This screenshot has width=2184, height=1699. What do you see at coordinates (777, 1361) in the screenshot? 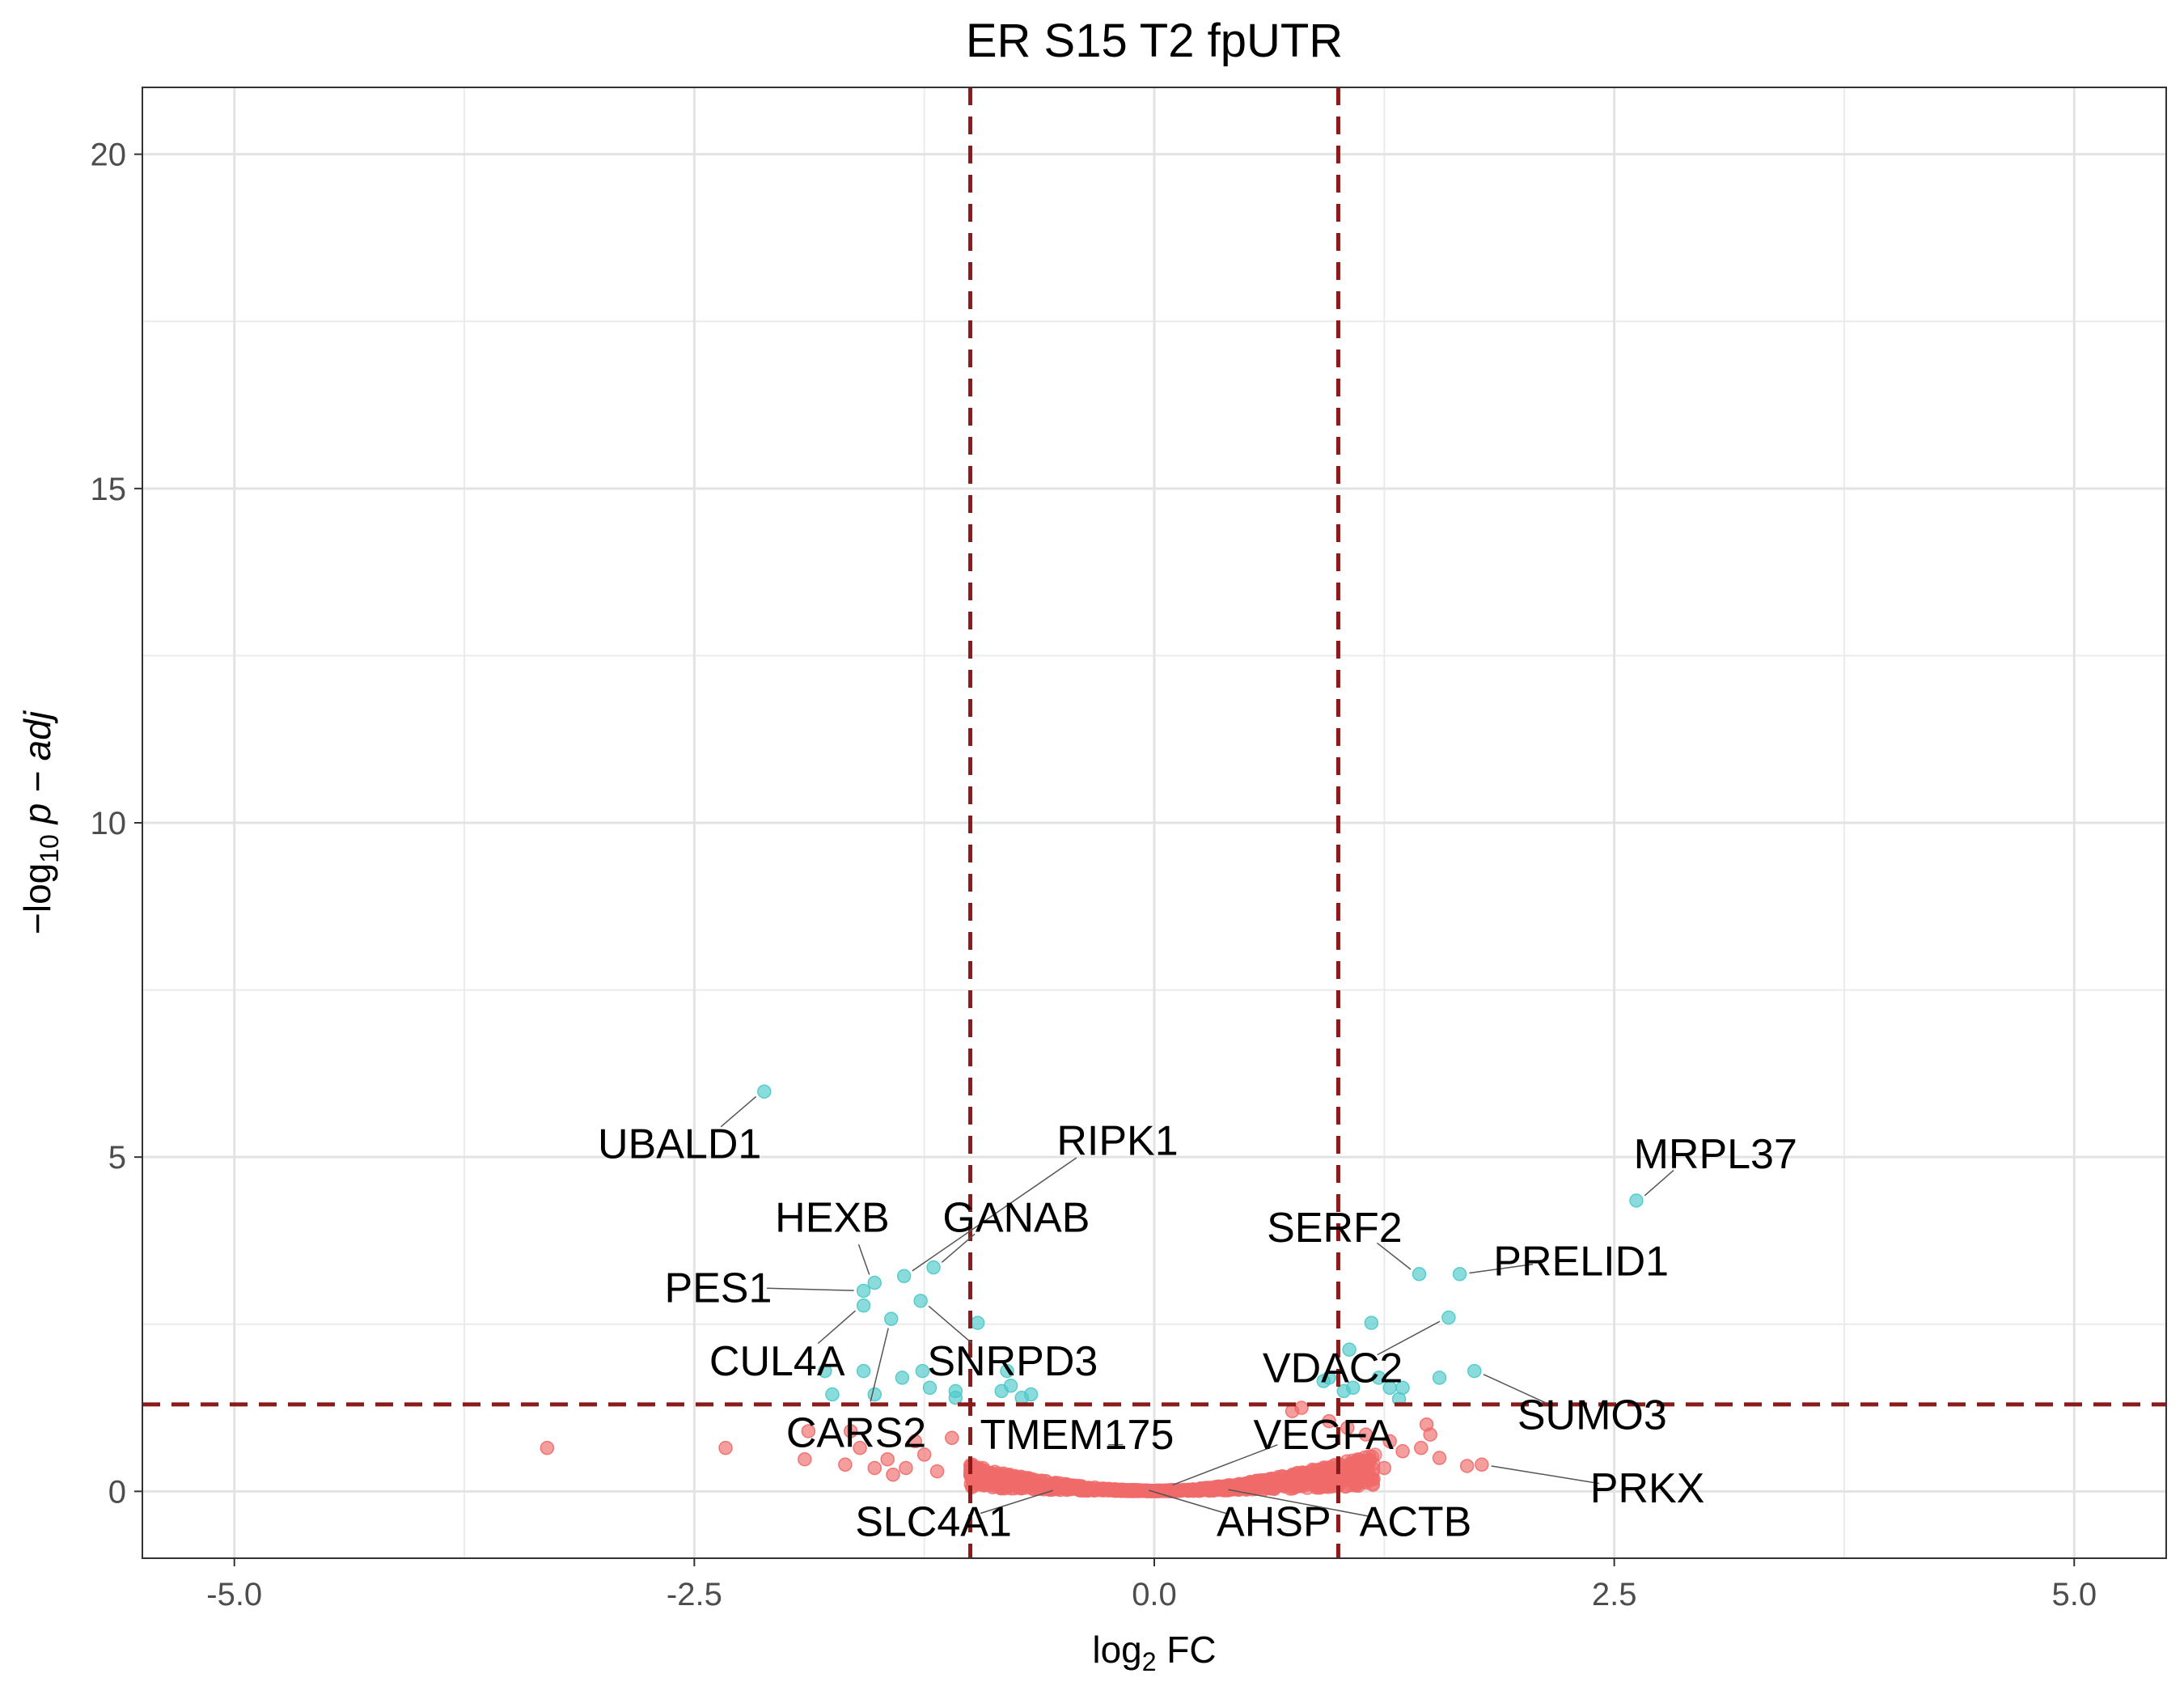
I see `gene-label: CUL4A` at bounding box center [777, 1361].